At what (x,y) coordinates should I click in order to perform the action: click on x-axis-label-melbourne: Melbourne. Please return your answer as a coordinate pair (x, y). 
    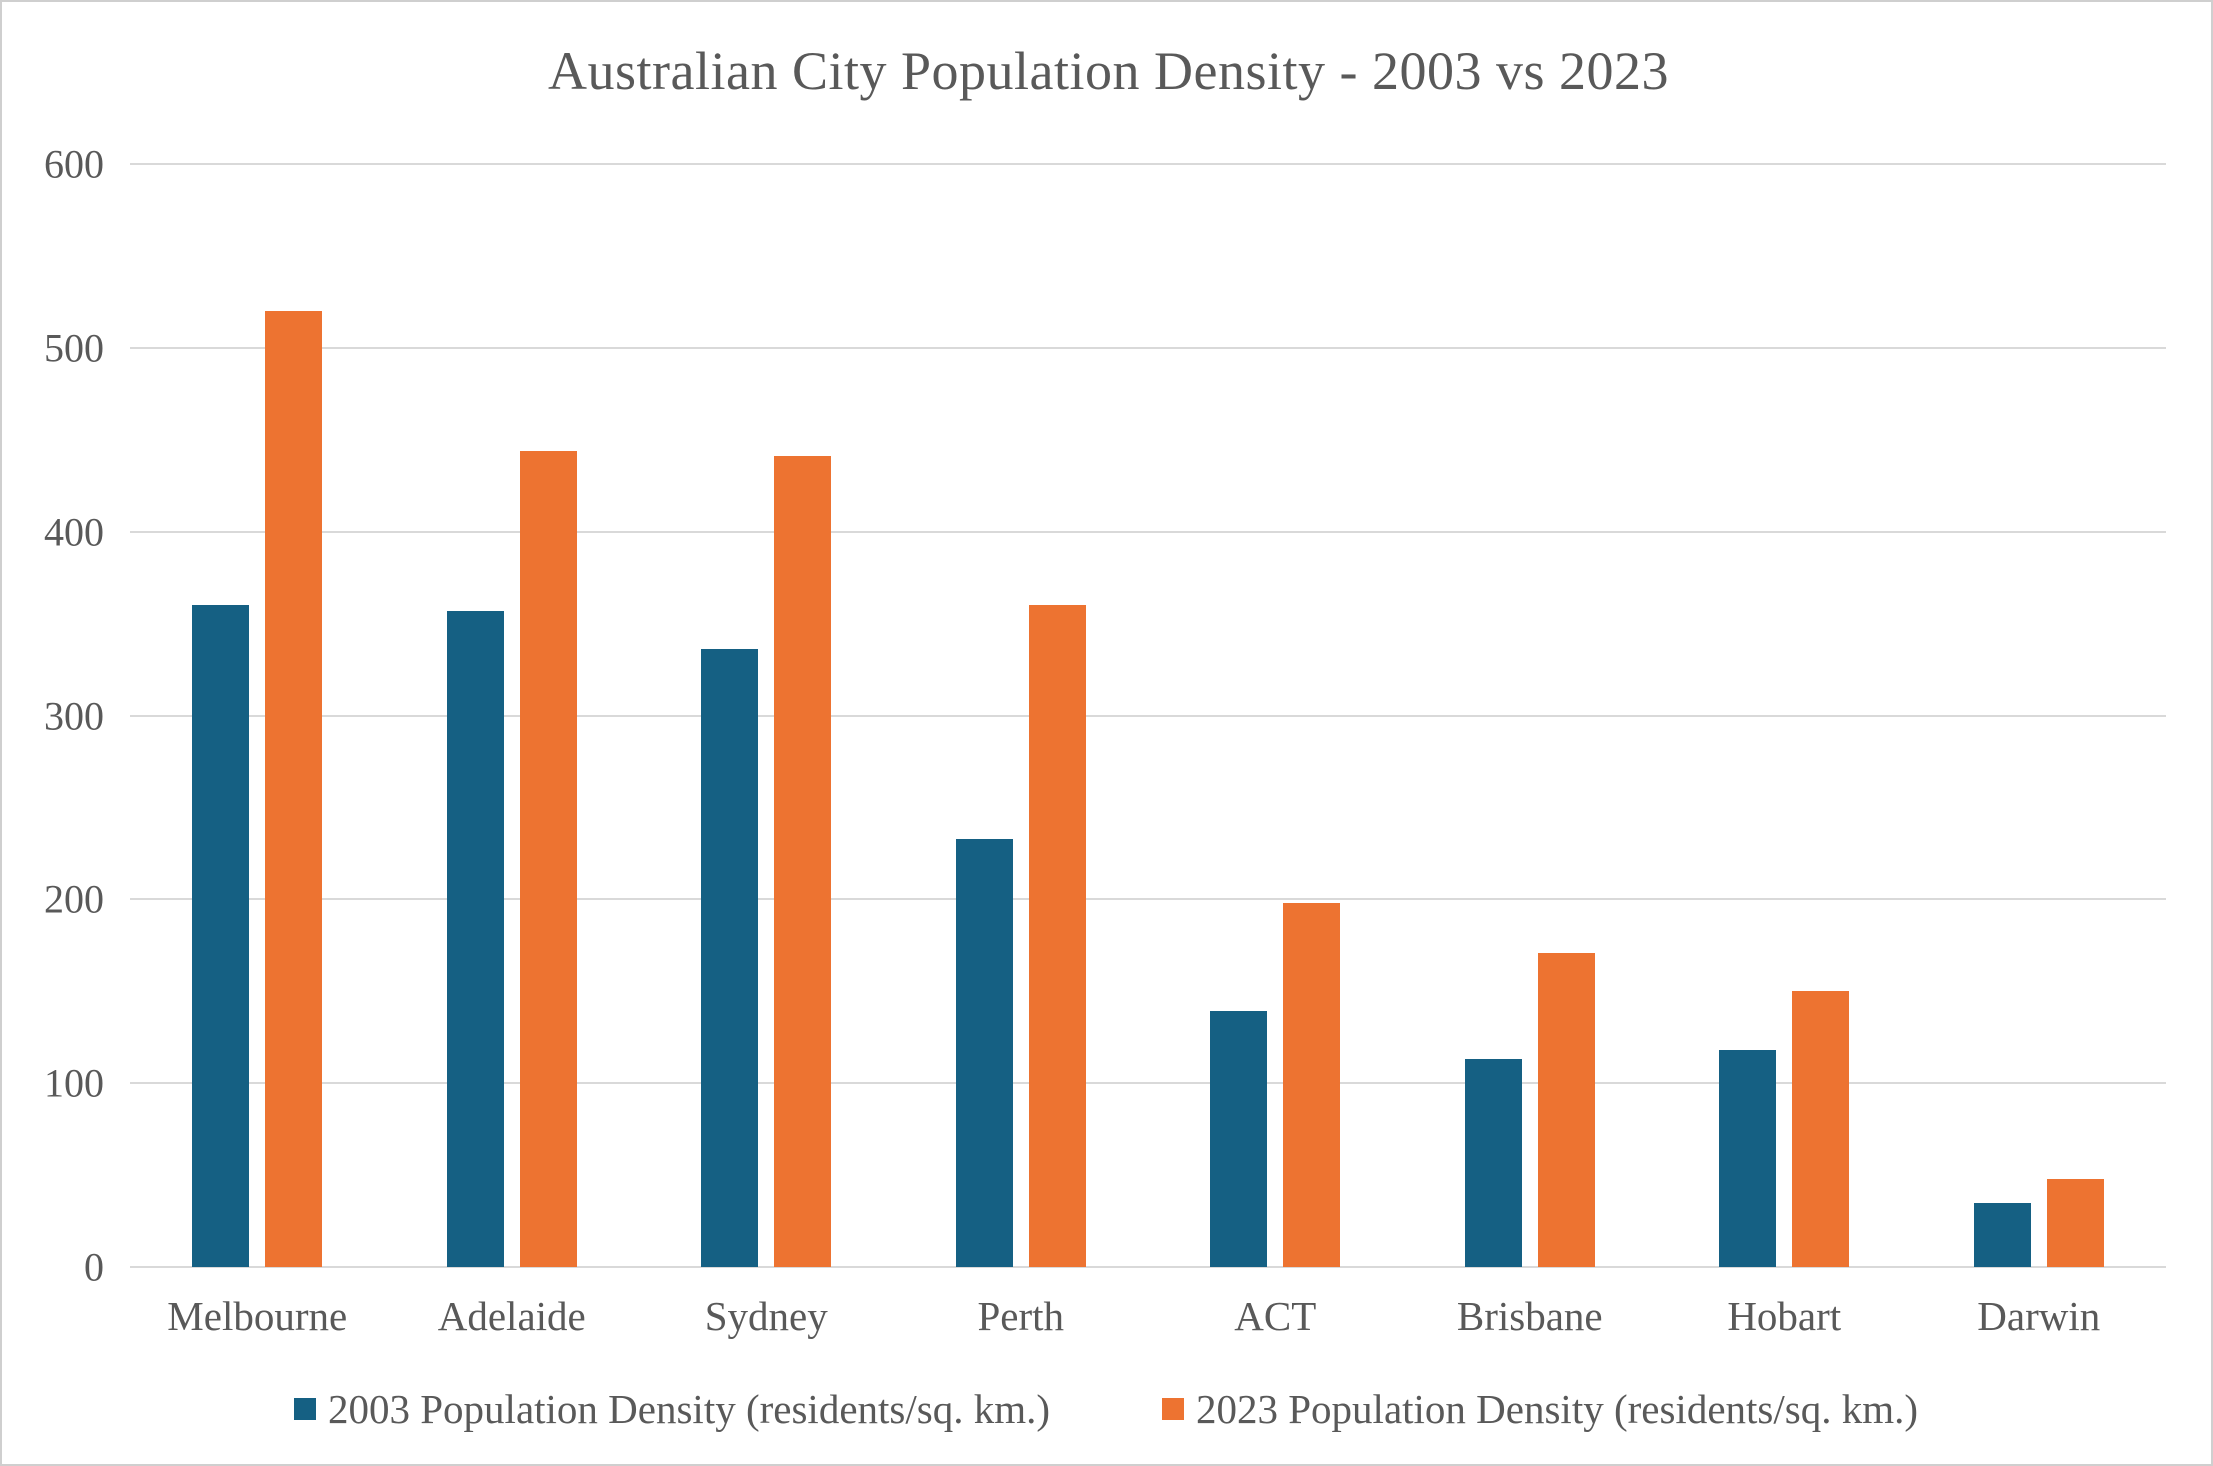
    Looking at the image, I should click on (257, 1316).